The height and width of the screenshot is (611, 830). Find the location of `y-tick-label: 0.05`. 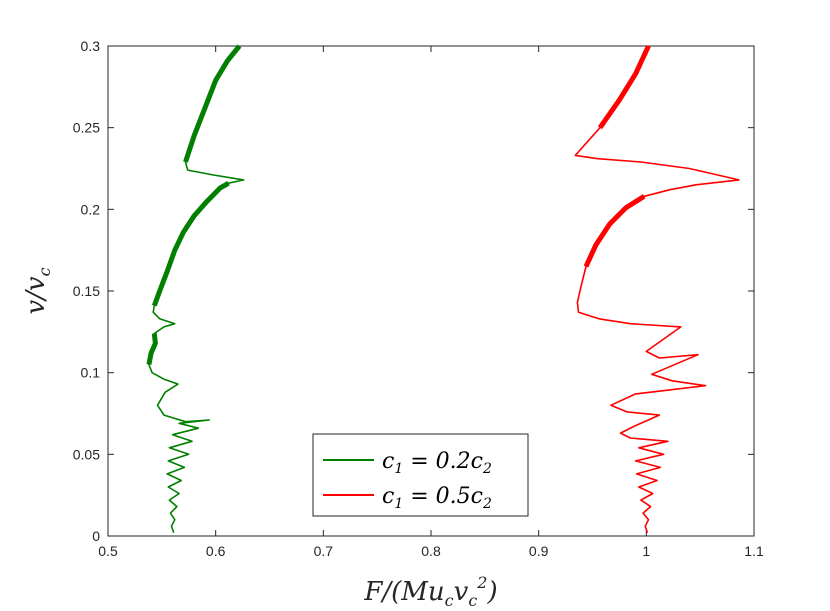

y-tick-label: 0.05 is located at coordinates (86, 454).